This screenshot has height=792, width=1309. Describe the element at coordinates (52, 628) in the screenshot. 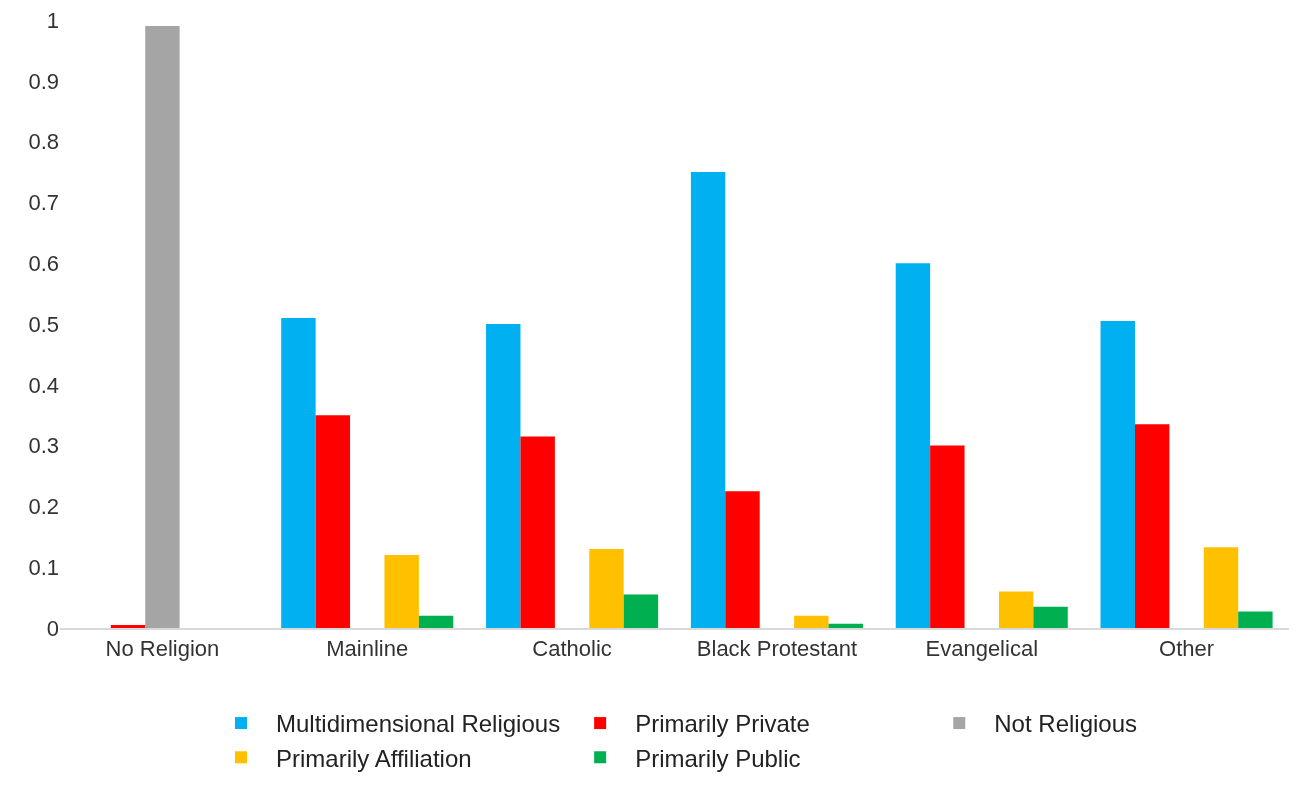

I see `y-tick-label: 0` at that location.